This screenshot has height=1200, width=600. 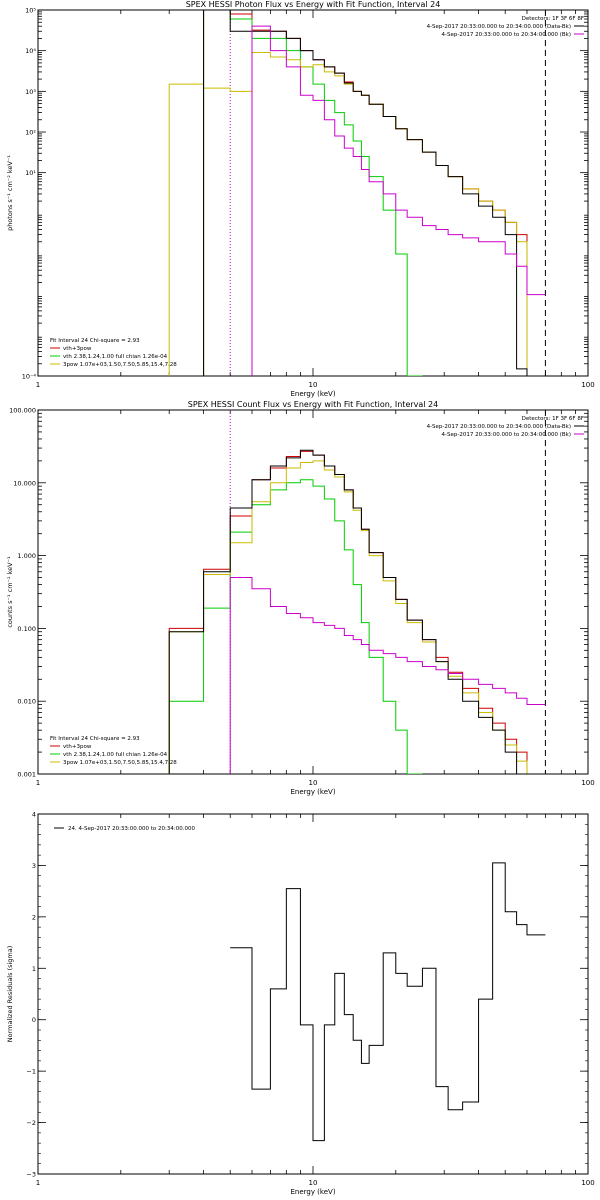 What do you see at coordinates (10, 193) in the screenshot?
I see `y-axis-label: photons s⁻¹ cm⁻² keV⁻¹` at bounding box center [10, 193].